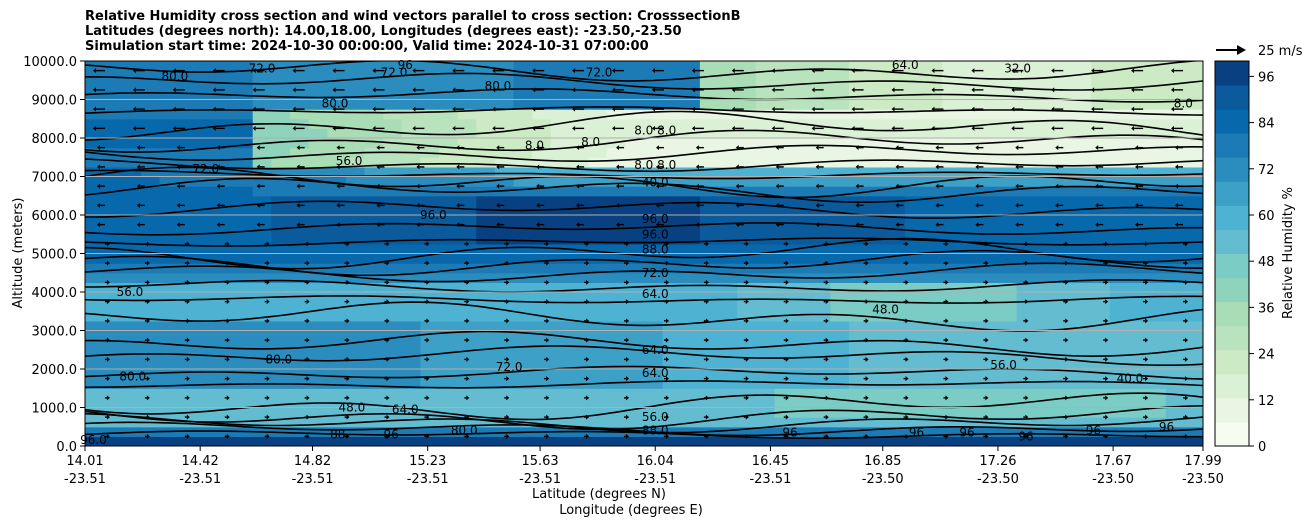  I want to click on contour-label: 80.0, so click(278, 359).